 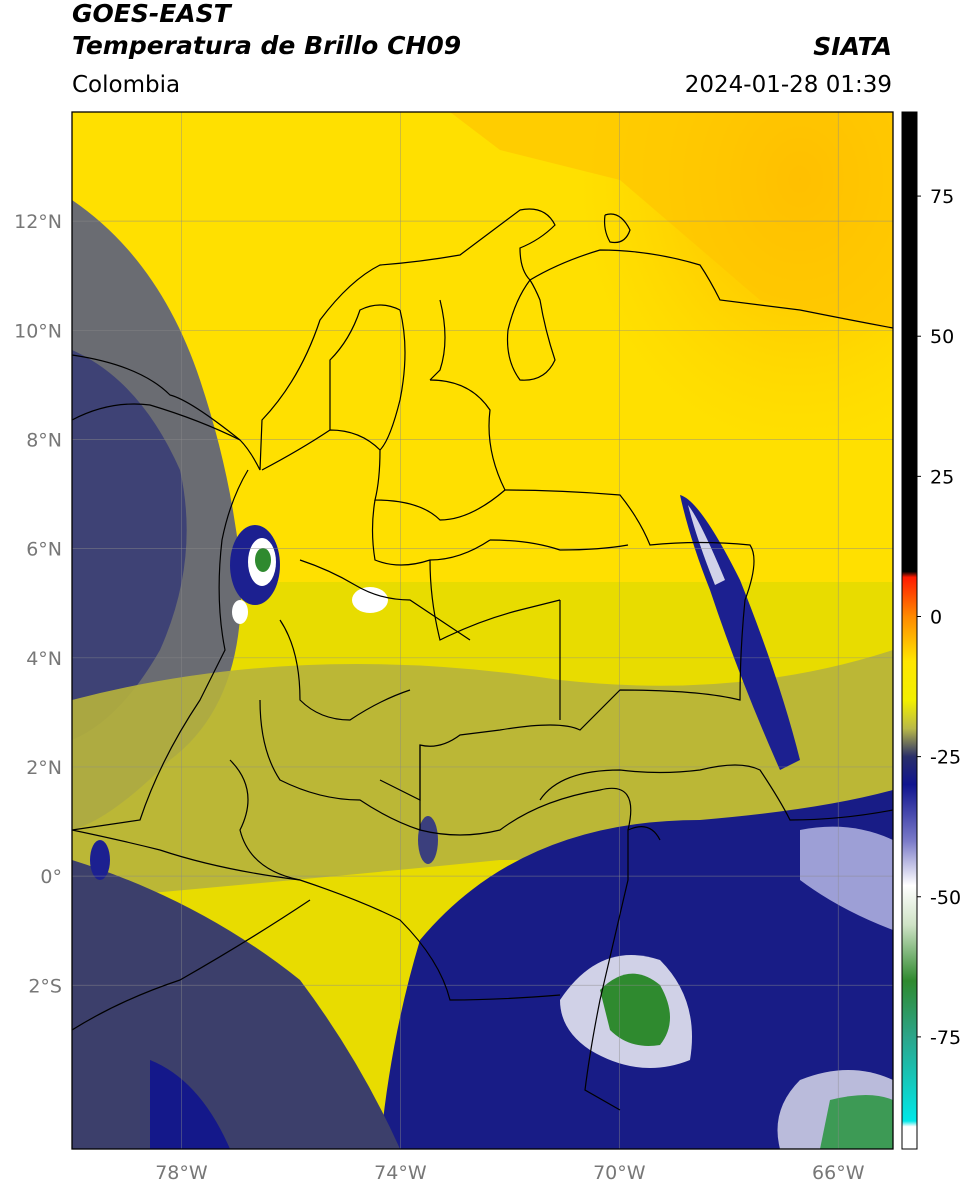 What do you see at coordinates (38, 331) in the screenshot?
I see `latitude-tick-label: 10°N` at bounding box center [38, 331].